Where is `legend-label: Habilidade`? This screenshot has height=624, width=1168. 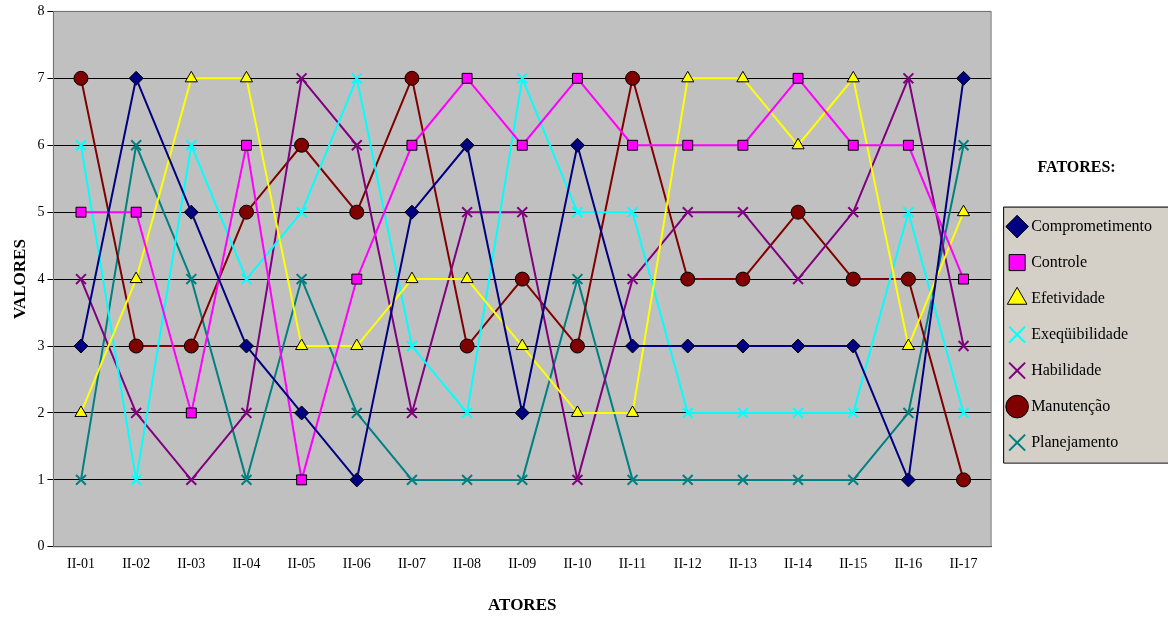 legend-label: Habilidade is located at coordinates (1066, 369).